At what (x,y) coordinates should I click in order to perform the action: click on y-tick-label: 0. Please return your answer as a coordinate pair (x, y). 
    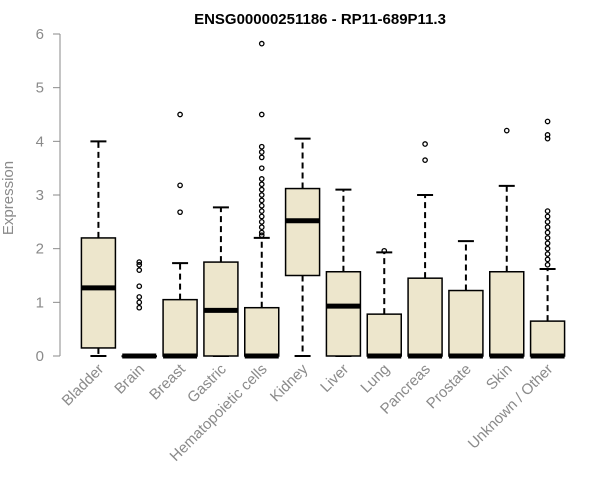
    Looking at the image, I should click on (40, 356).